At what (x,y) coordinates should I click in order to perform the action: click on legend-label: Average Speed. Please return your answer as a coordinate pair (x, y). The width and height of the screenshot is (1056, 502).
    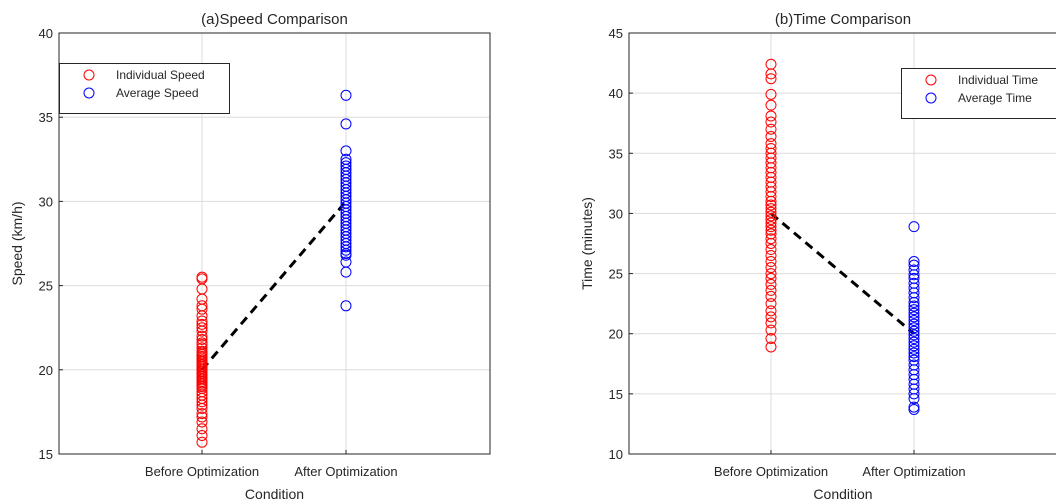
    Looking at the image, I should click on (157, 93).